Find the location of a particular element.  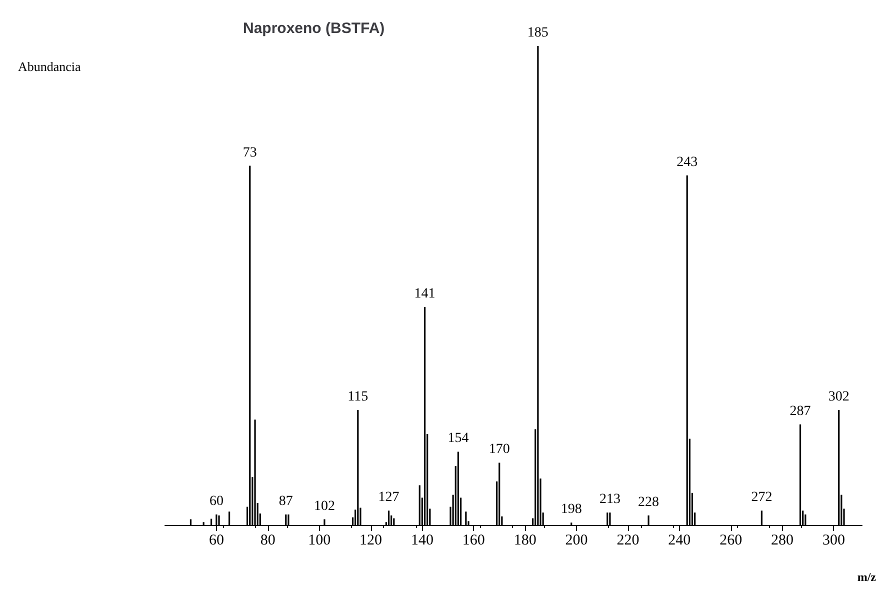

annotation: 141 is located at coordinates (425, 294).